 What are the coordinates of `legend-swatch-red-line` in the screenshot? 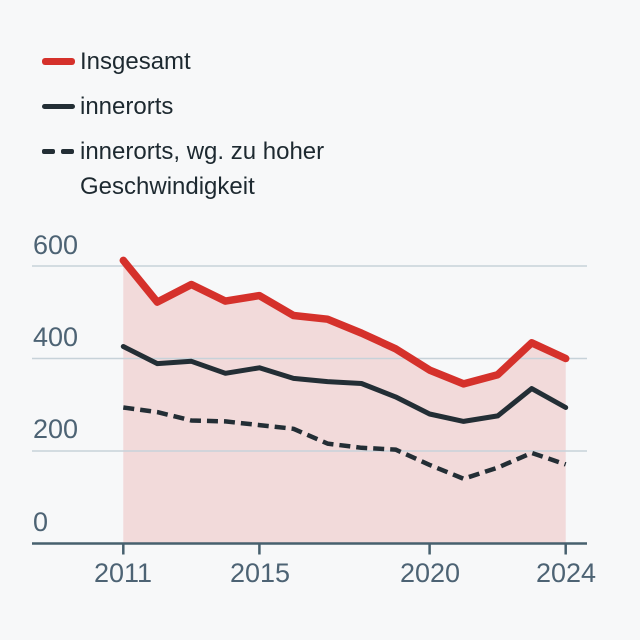 It's located at (61, 61).